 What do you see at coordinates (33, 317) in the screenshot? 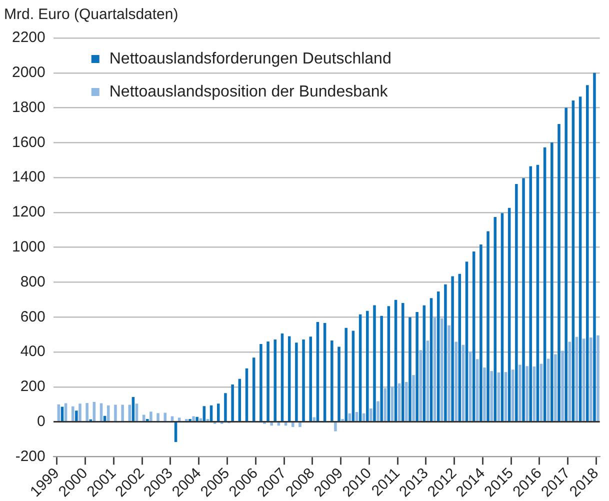
I see `y-tick-label: 600` at bounding box center [33, 317].